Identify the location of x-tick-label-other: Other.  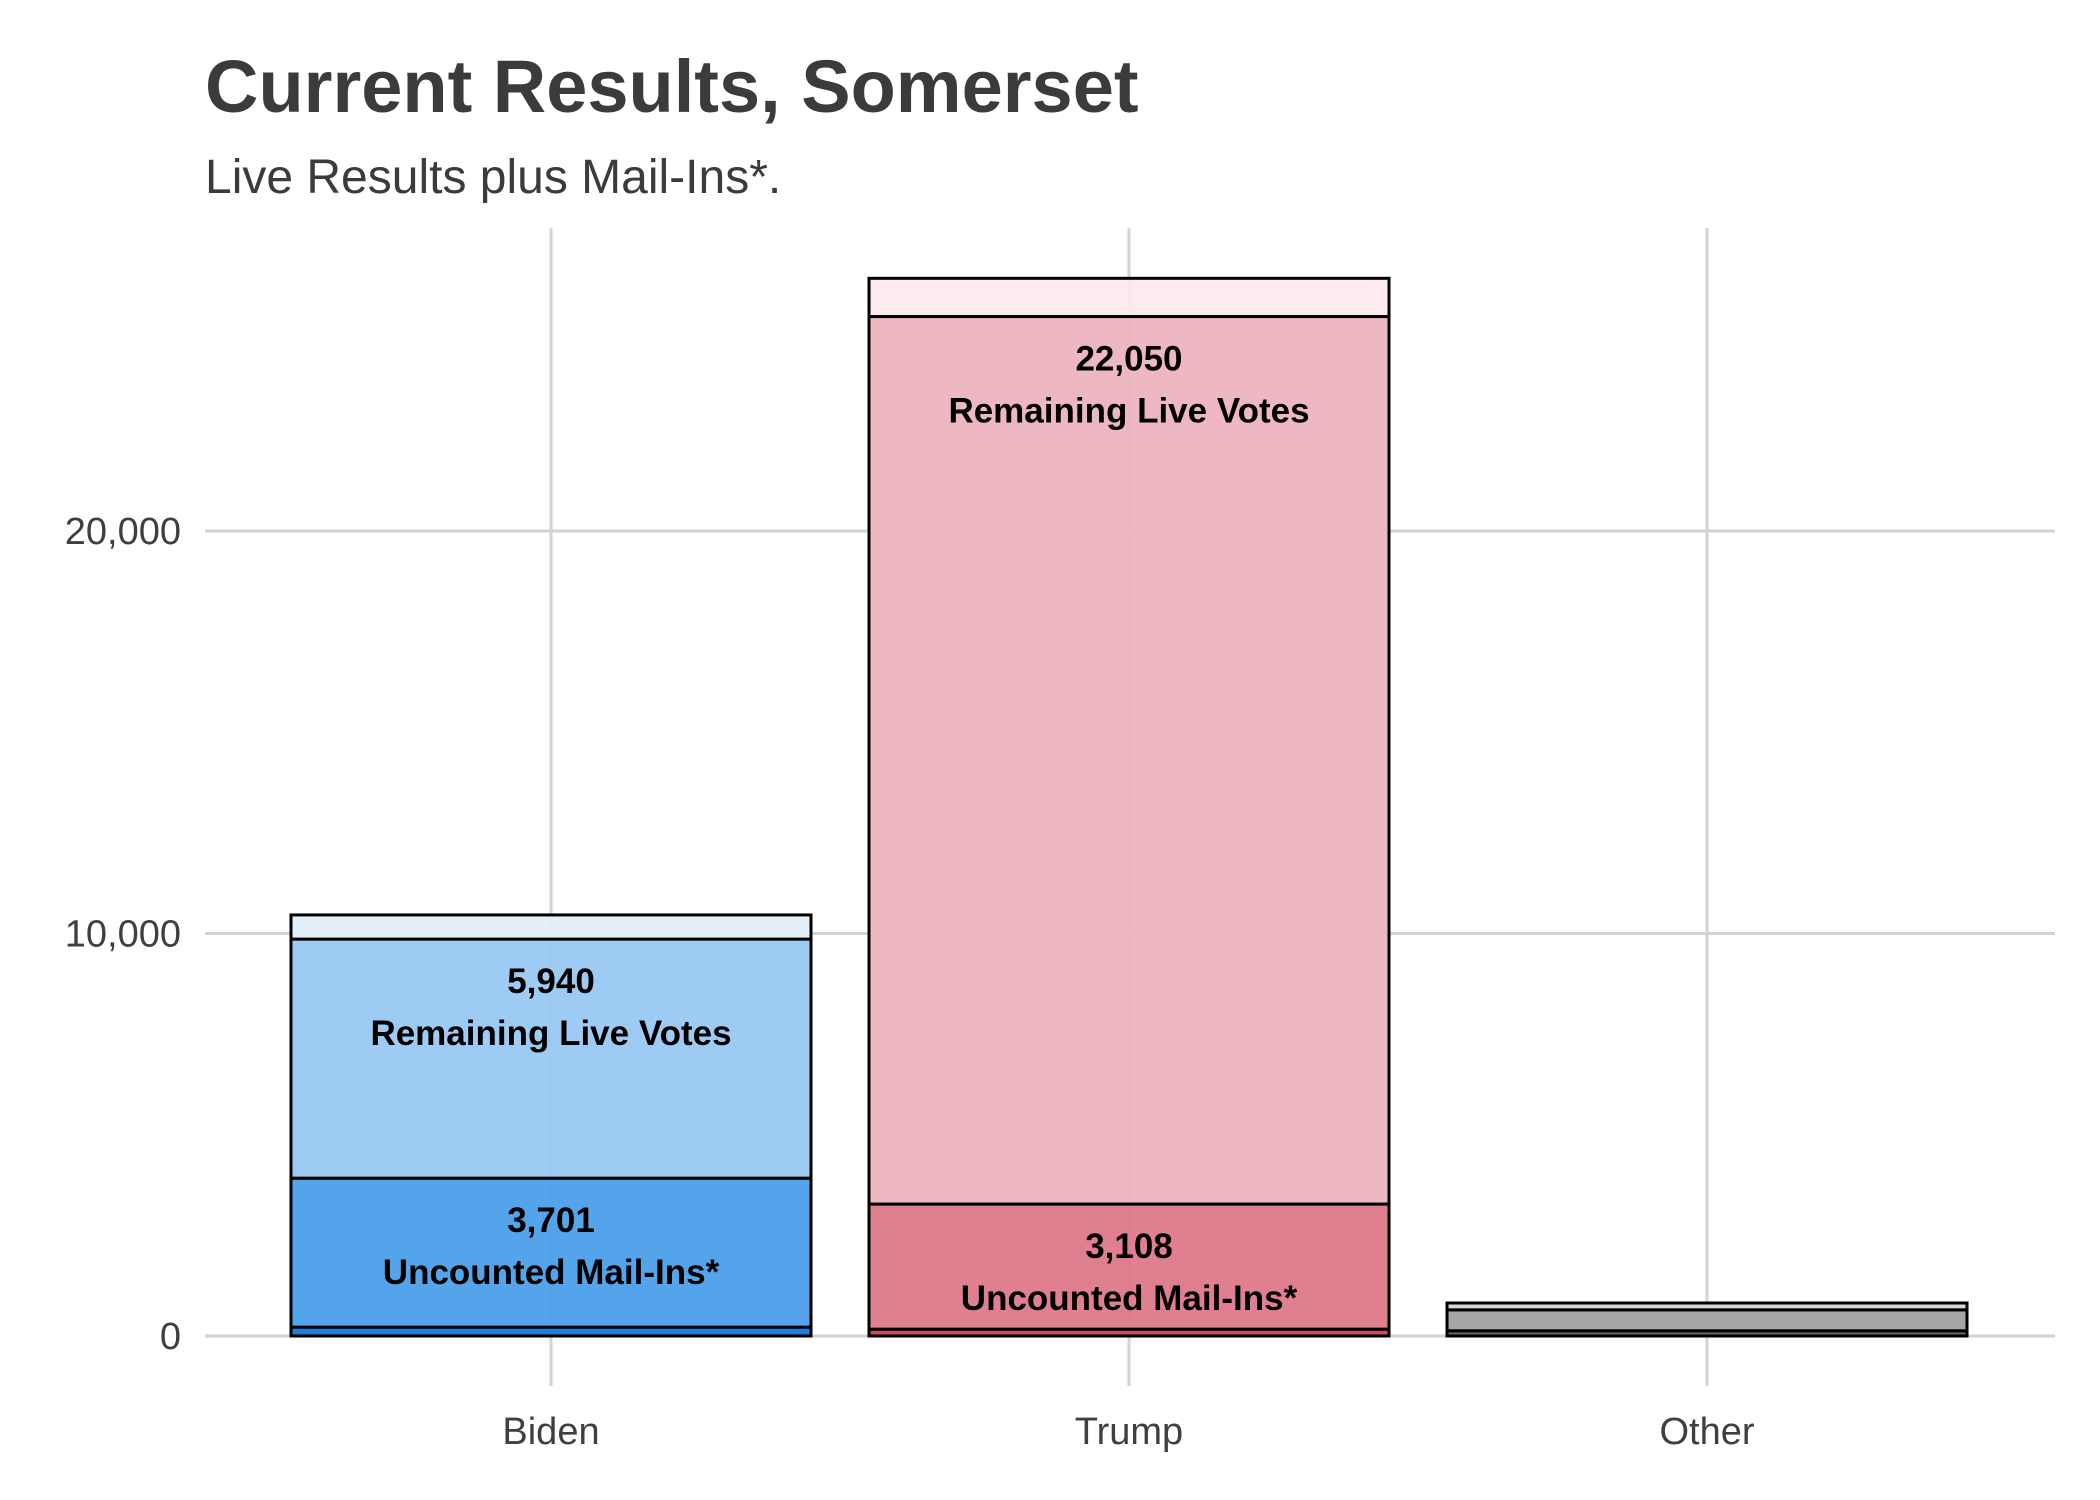
(1706, 1432).